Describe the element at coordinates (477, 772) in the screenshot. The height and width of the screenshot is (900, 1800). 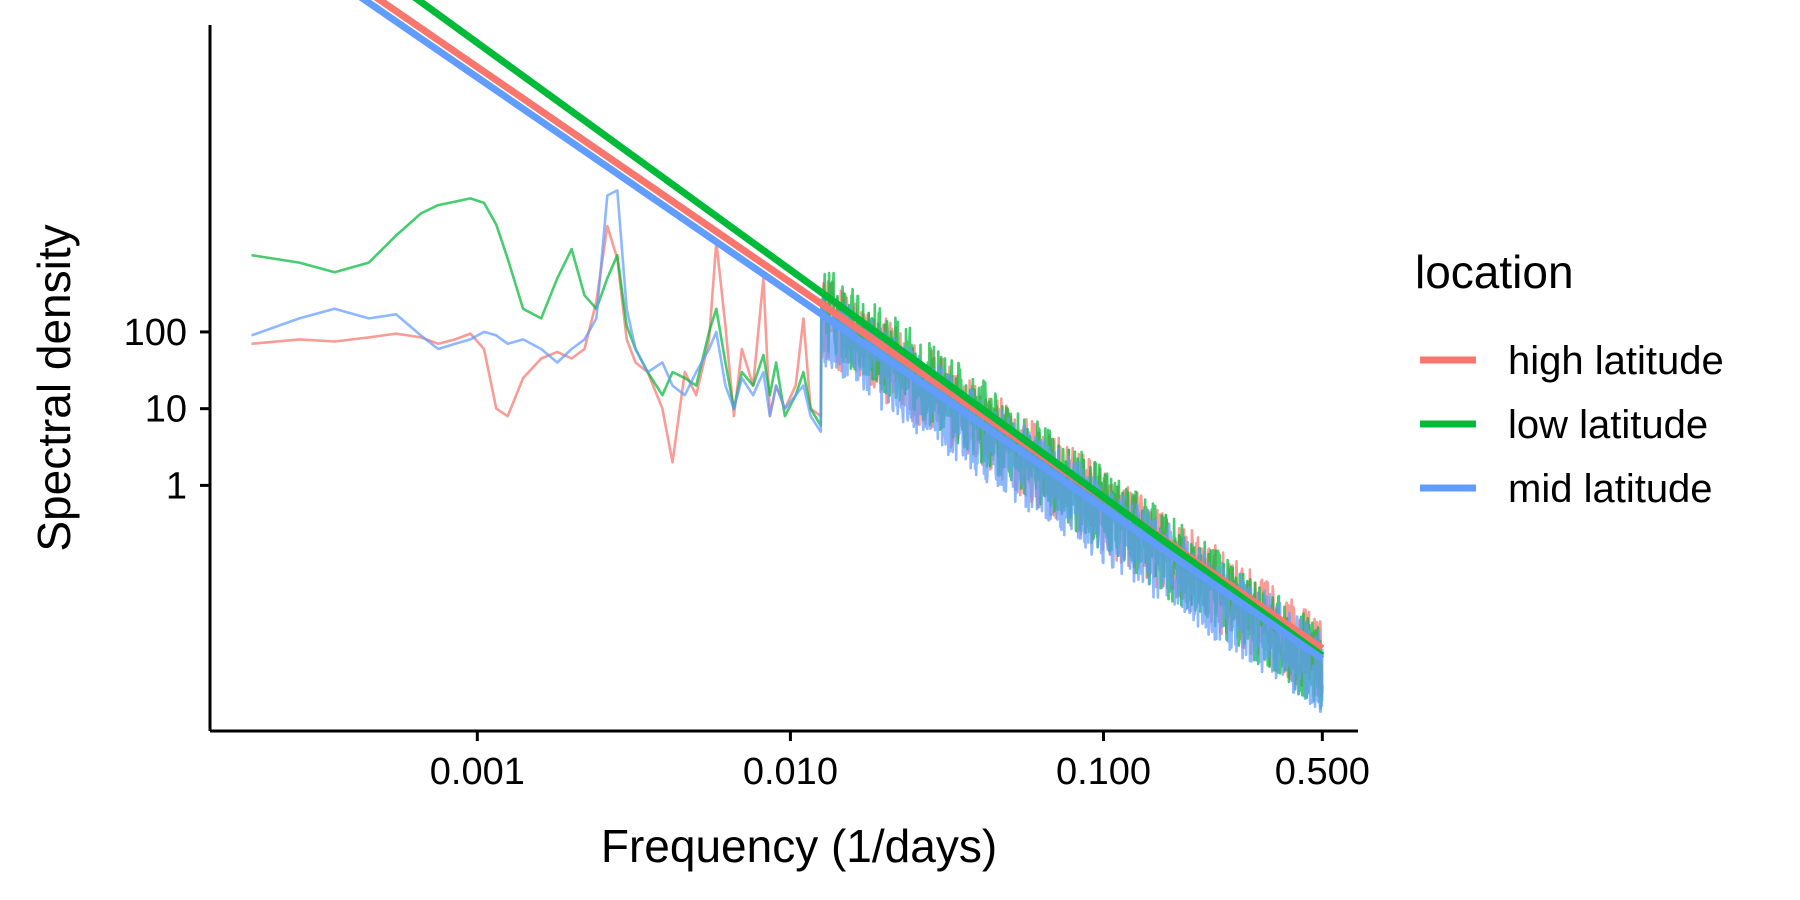
I see `x-tick-label: 0.001` at that location.